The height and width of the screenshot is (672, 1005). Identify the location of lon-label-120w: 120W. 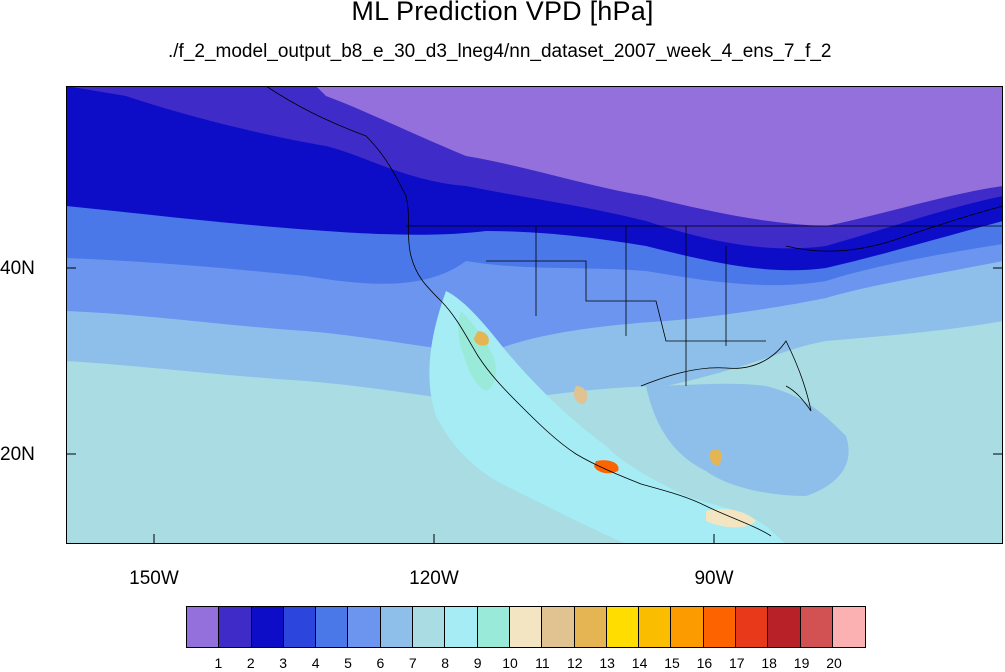
(434, 578).